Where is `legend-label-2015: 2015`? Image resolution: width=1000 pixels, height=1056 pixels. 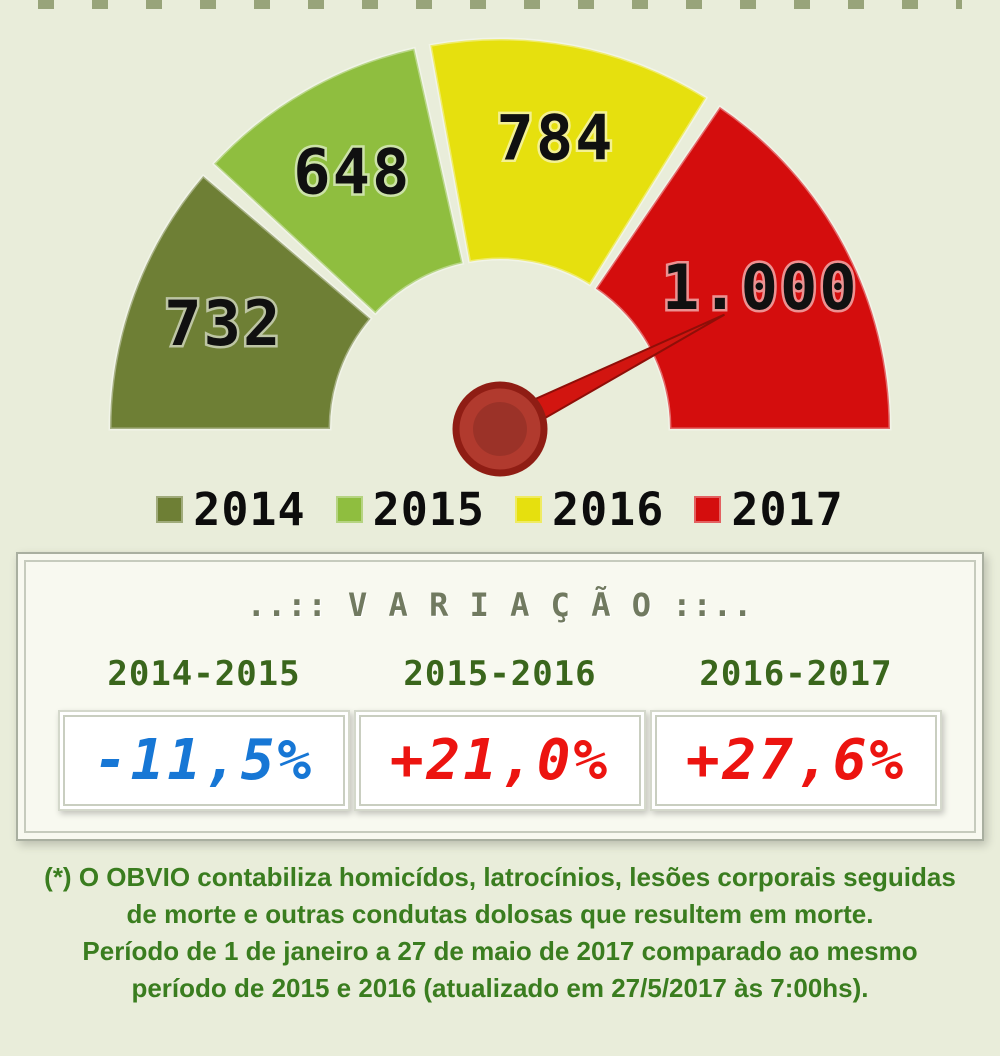
legend-label-2015: 2015 is located at coordinates (428, 509).